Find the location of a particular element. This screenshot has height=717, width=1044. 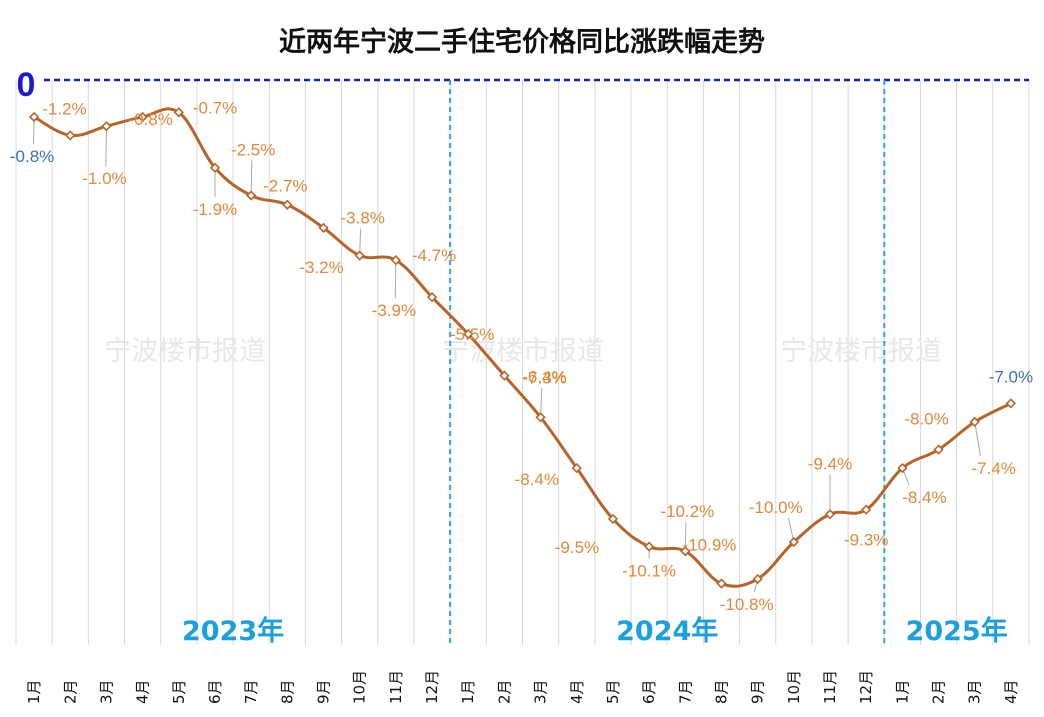

data-label: -1.2% is located at coordinates (64, 108).